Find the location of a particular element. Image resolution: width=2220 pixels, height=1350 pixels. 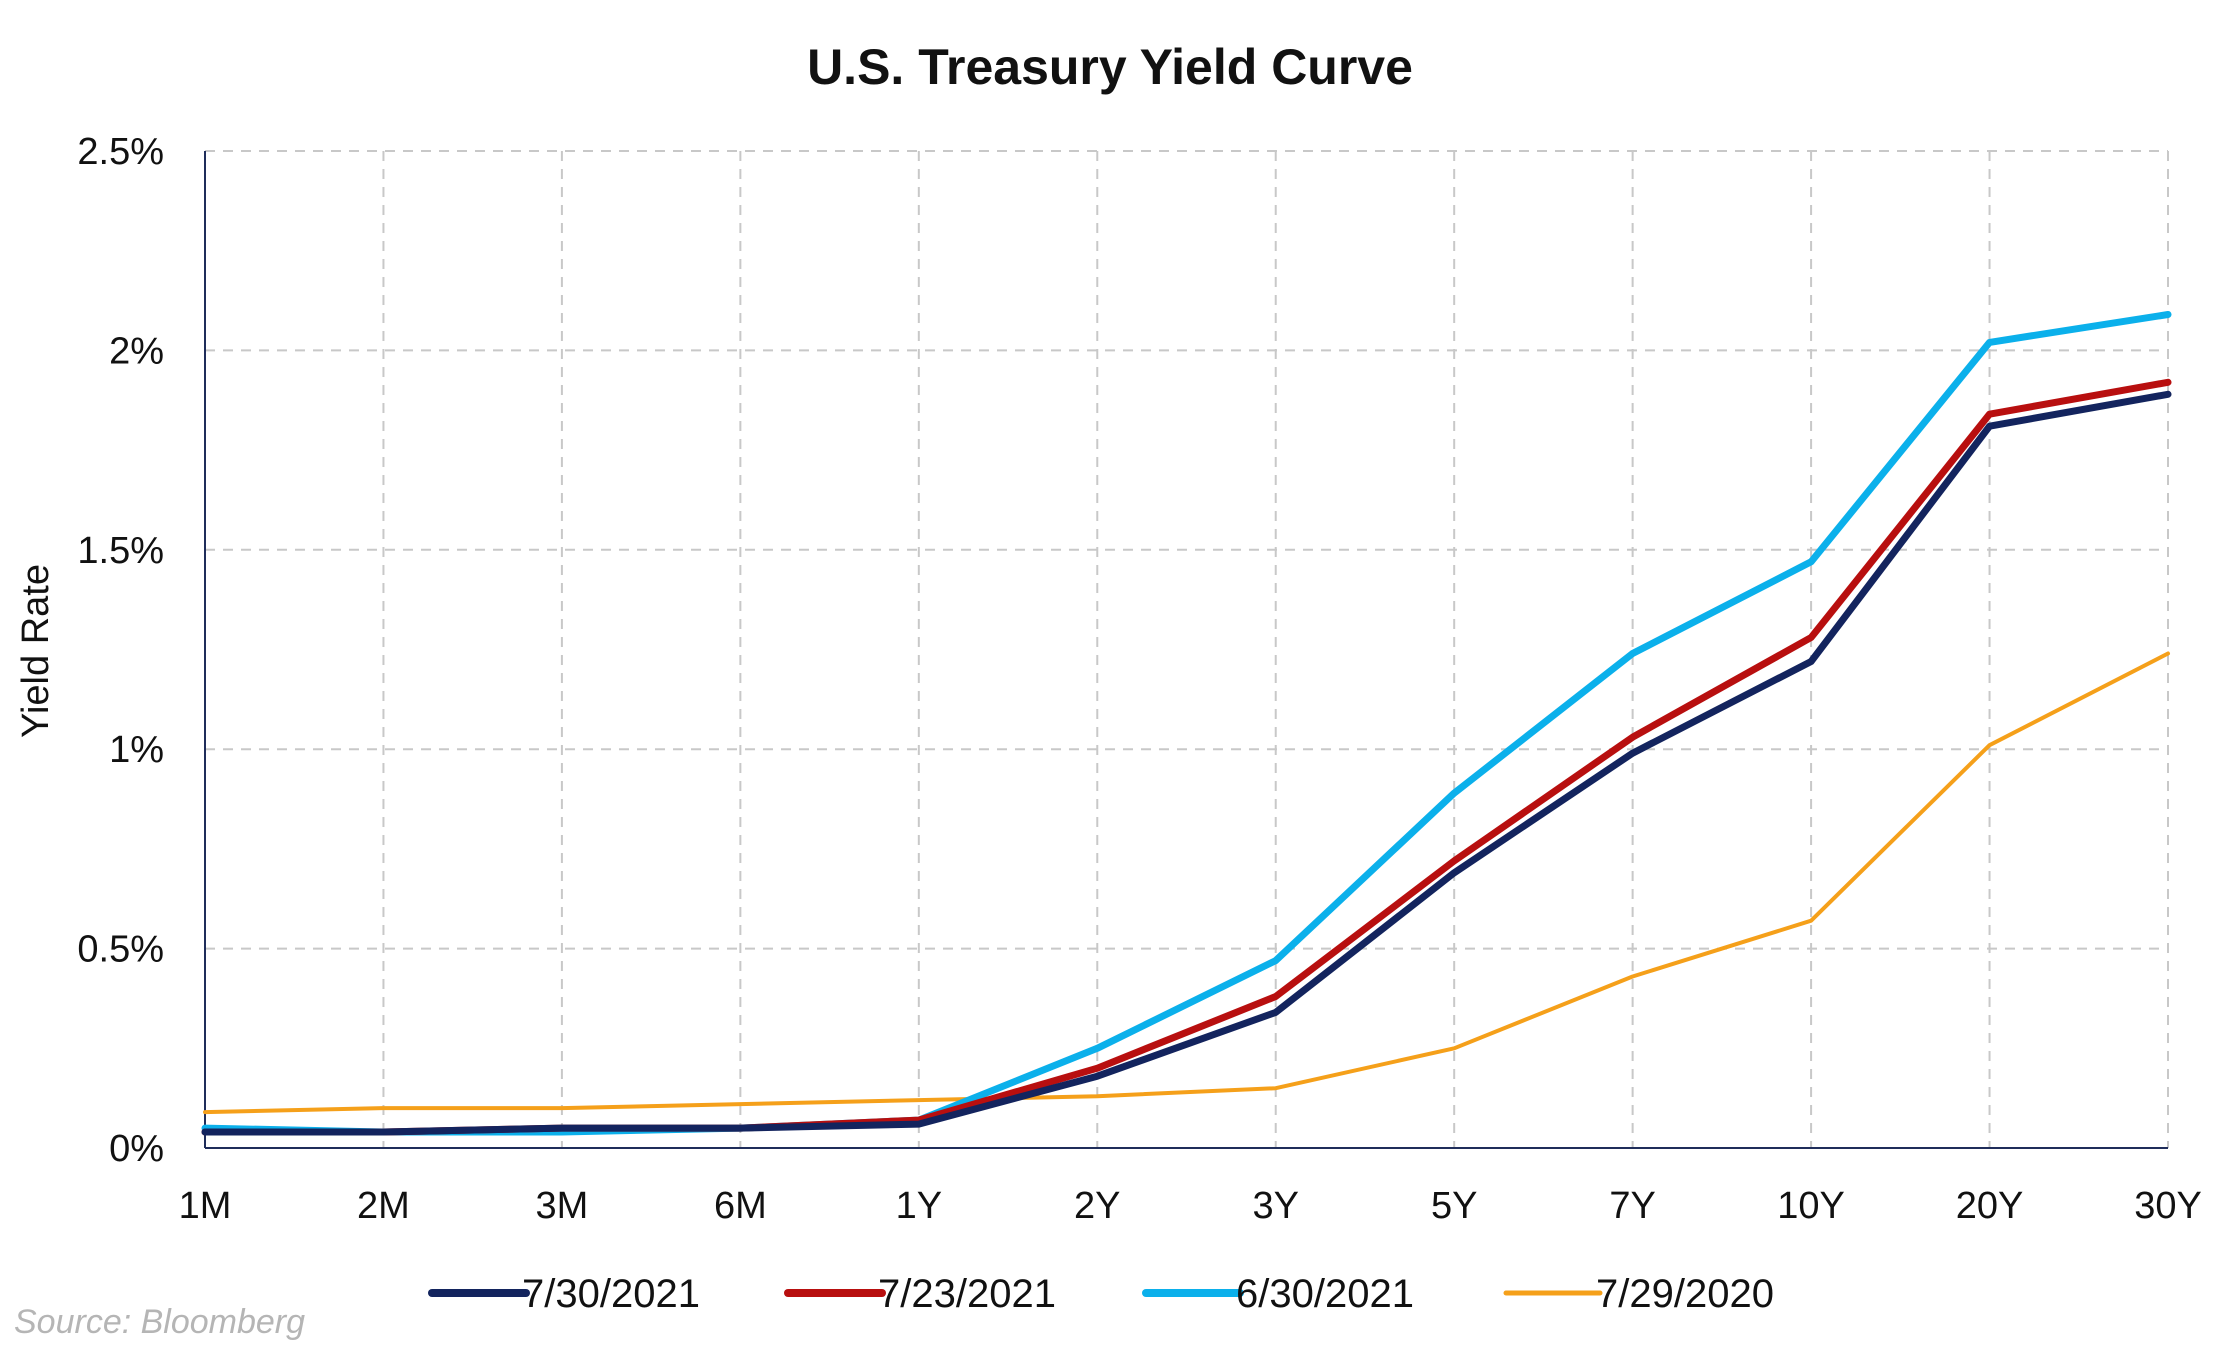

y-tick-label: 2% is located at coordinates (136, 351).